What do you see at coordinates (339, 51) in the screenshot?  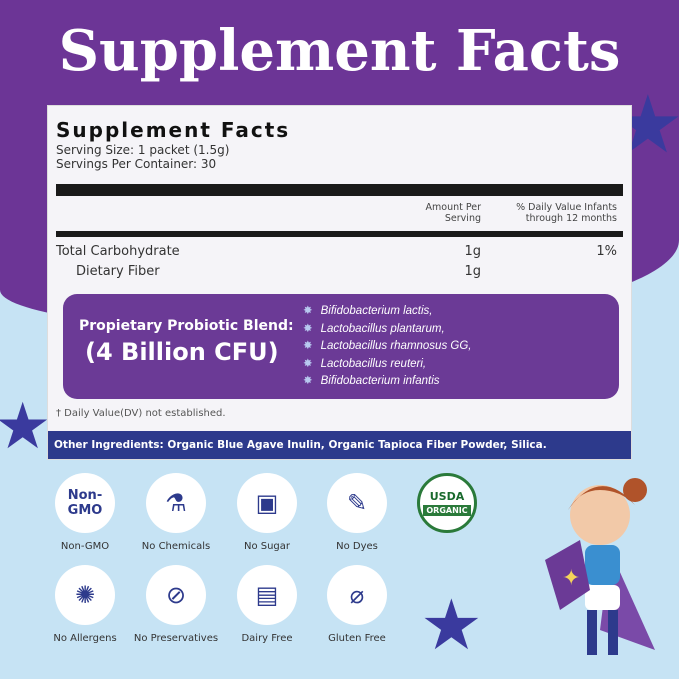 I see `page-title: Supplement Facts` at bounding box center [339, 51].